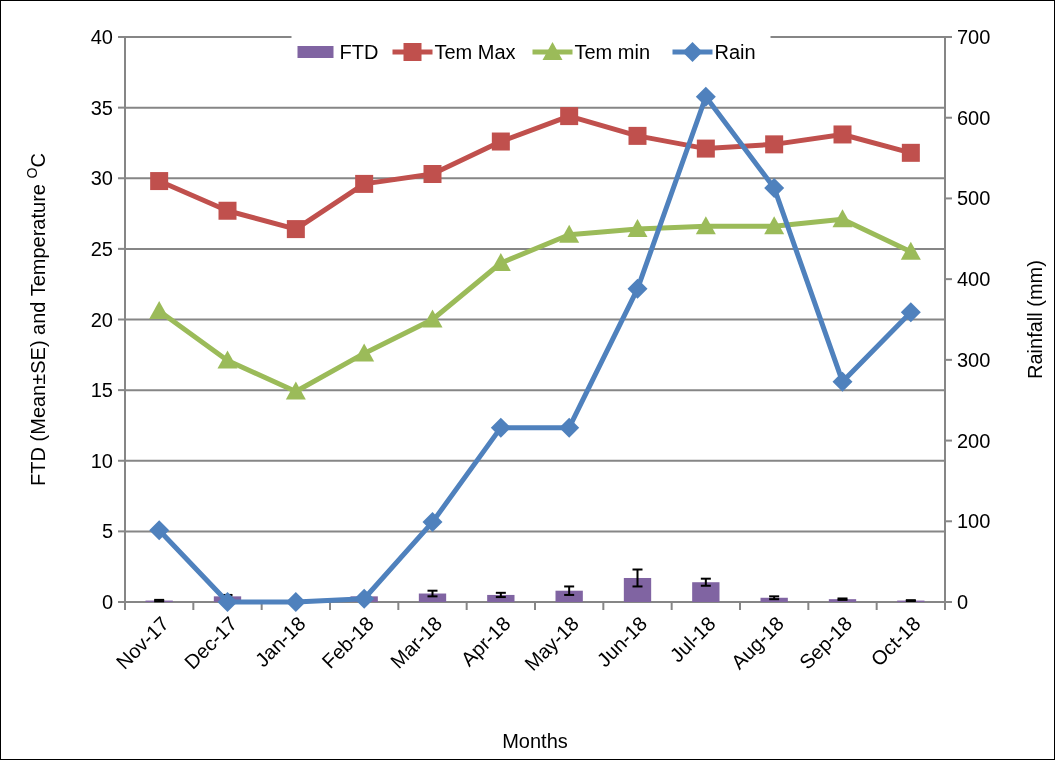 The height and width of the screenshot is (760, 1055). What do you see at coordinates (612, 52) in the screenshot?
I see `legend-label: Tem min` at bounding box center [612, 52].